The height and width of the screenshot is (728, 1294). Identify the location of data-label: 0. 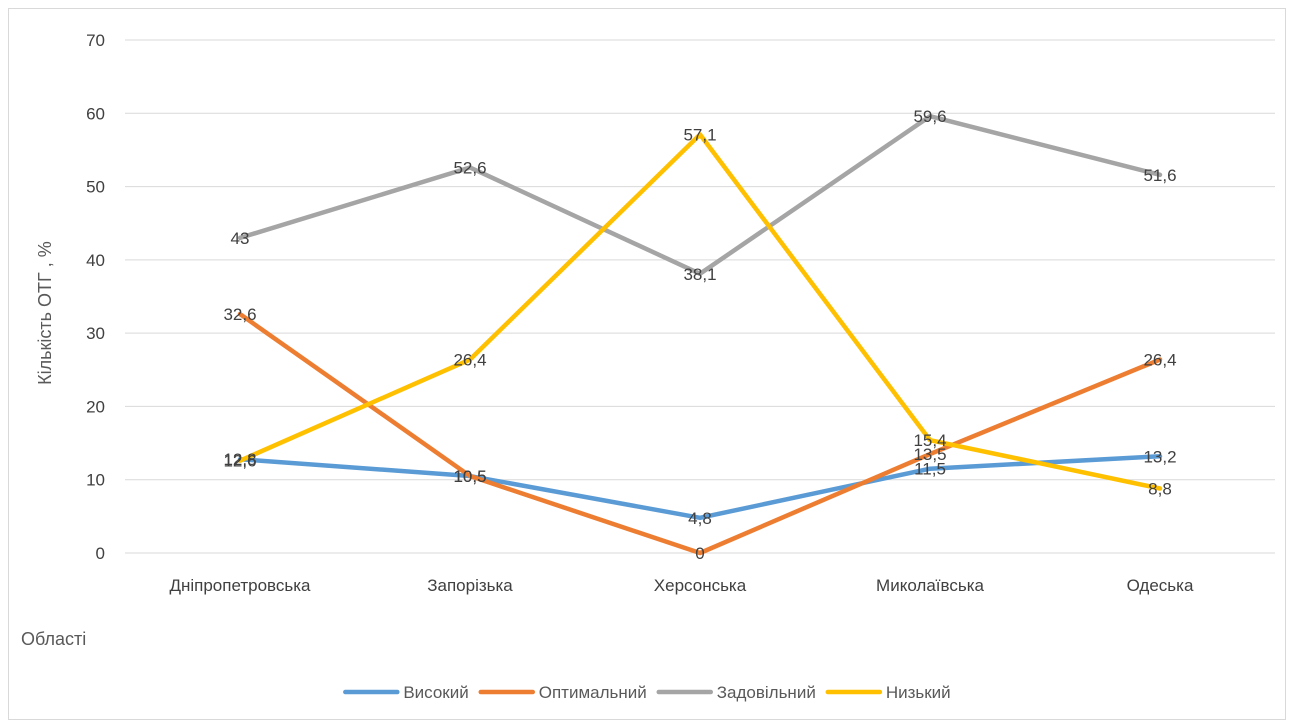
(699, 553).